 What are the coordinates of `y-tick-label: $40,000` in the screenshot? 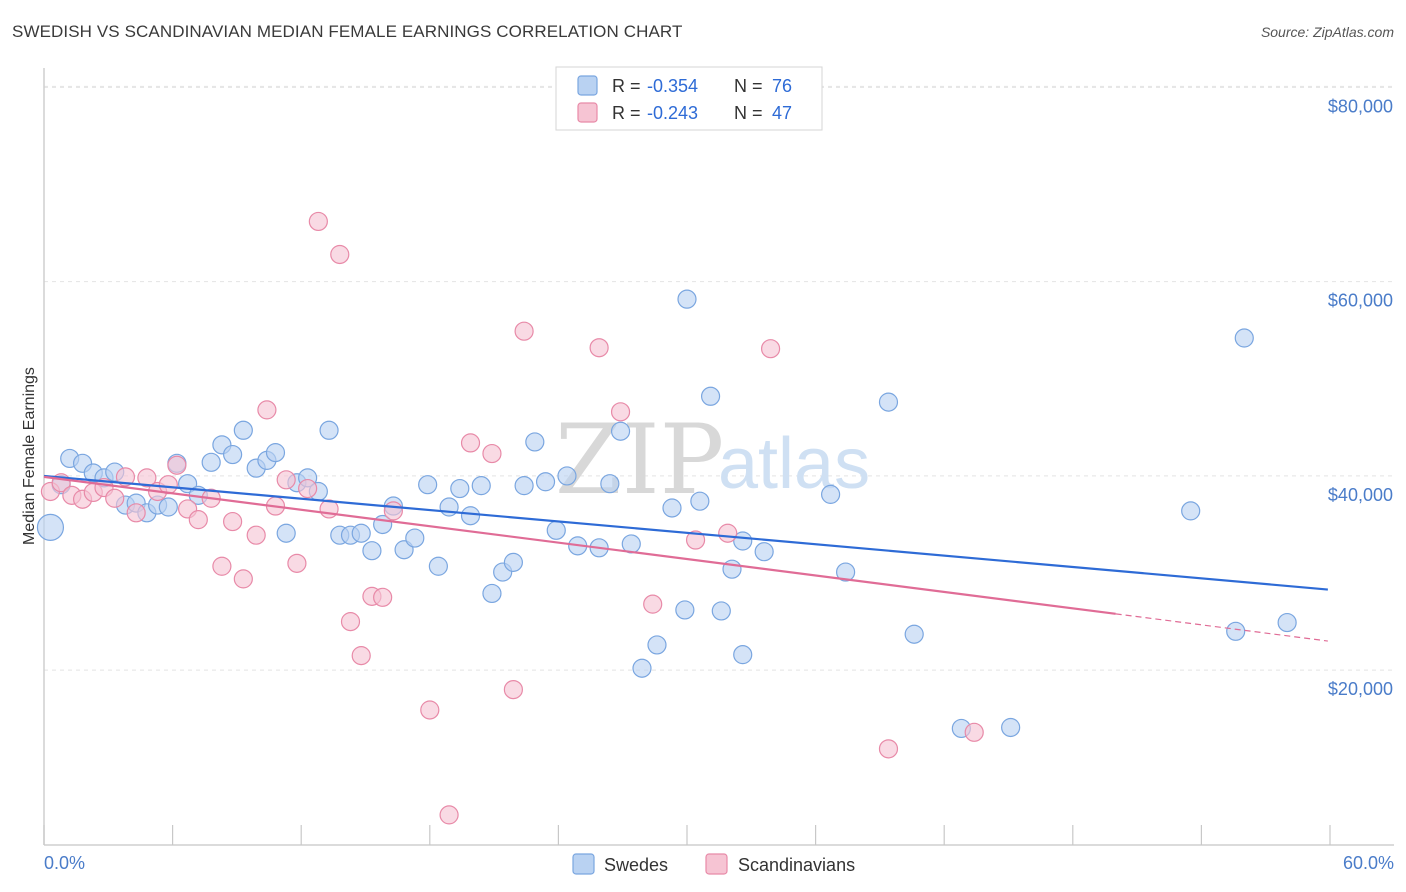 It's located at (1360, 495).